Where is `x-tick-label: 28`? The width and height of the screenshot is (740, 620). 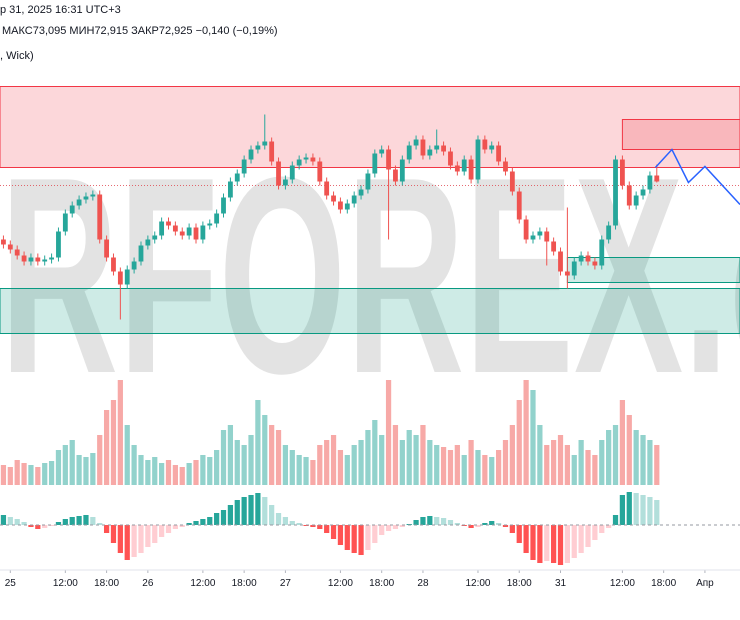
x-tick-label: 28 is located at coordinates (423, 583).